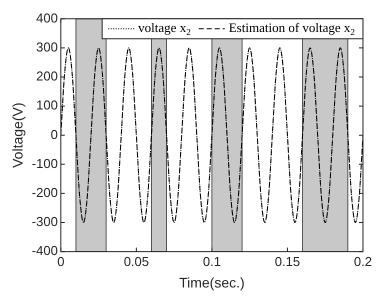  What do you see at coordinates (17, 135) in the screenshot?
I see `y-axis-title: Voltage(V)` at bounding box center [17, 135].